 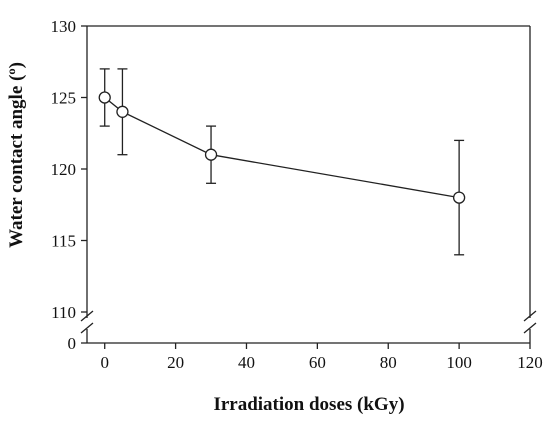 I want to click on x-tick-label: 100, so click(x=459, y=362).